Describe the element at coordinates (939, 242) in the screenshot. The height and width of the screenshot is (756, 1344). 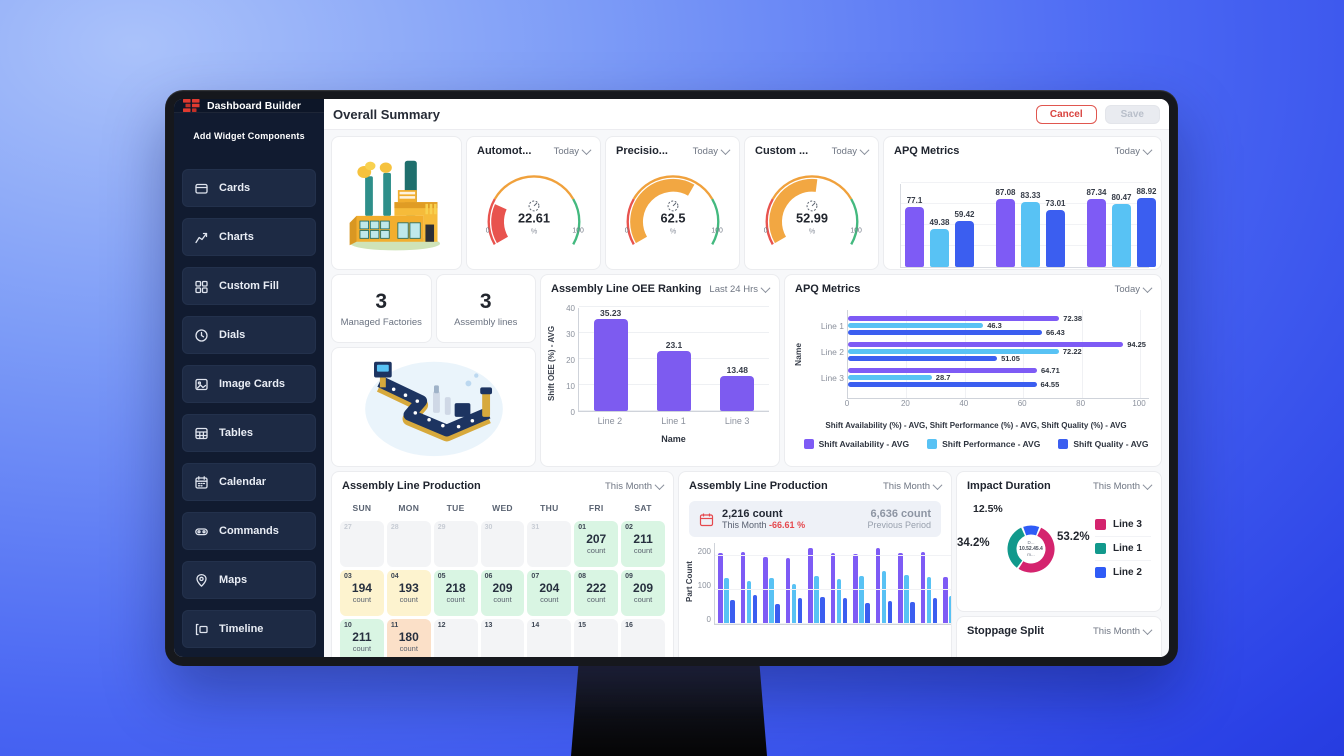
I see `bar: 49.38` at that location.